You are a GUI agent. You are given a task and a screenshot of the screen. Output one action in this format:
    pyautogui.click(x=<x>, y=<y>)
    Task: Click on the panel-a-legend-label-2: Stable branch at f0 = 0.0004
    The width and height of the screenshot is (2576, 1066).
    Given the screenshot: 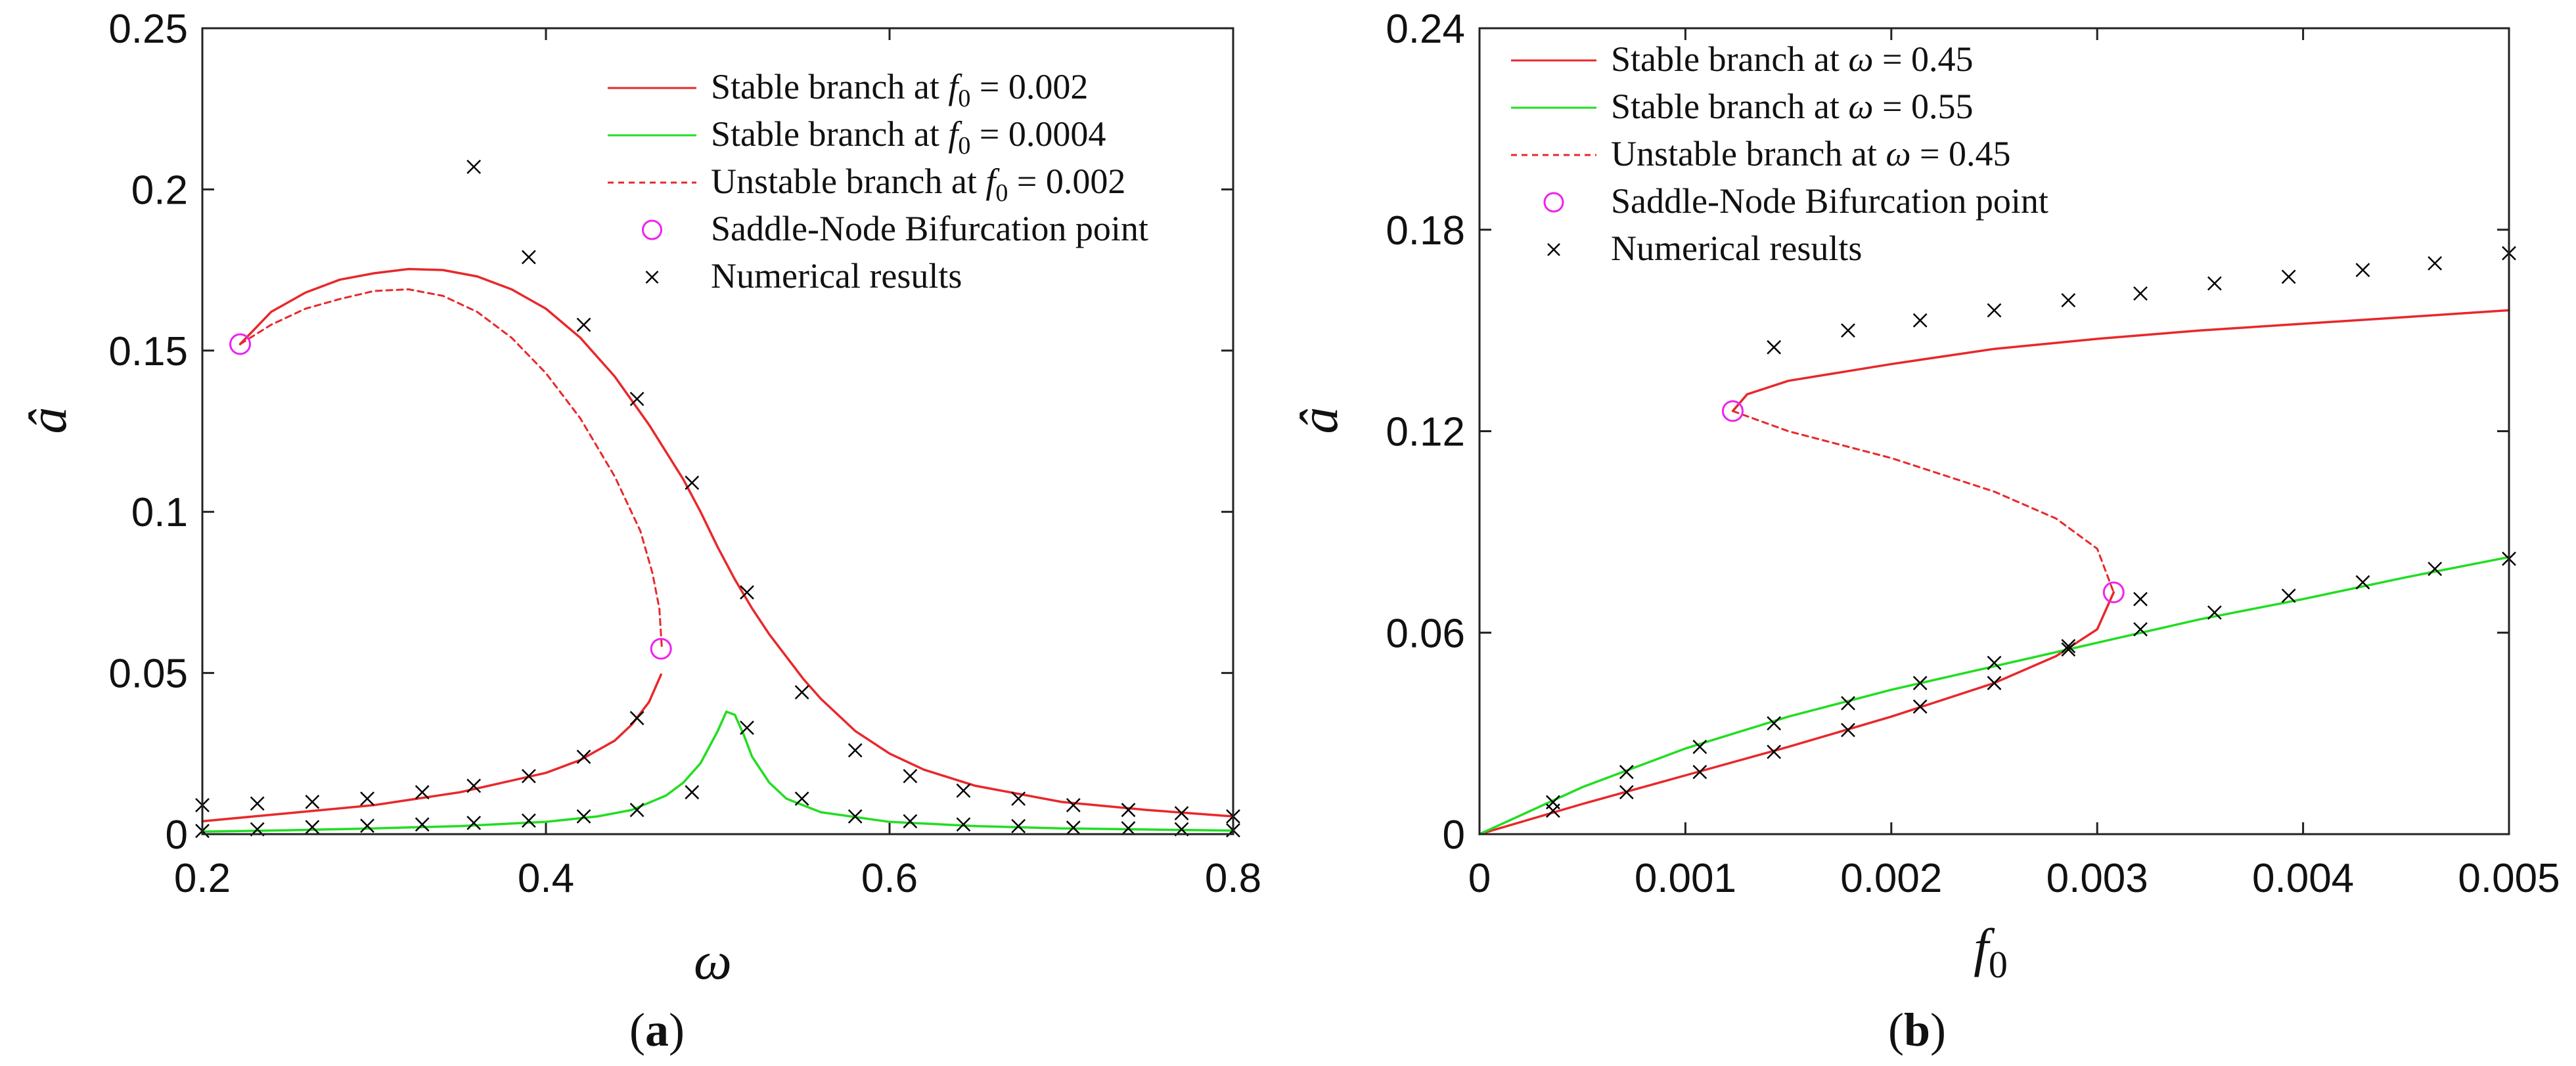 What is the action you would take?
    pyautogui.click(x=908, y=137)
    